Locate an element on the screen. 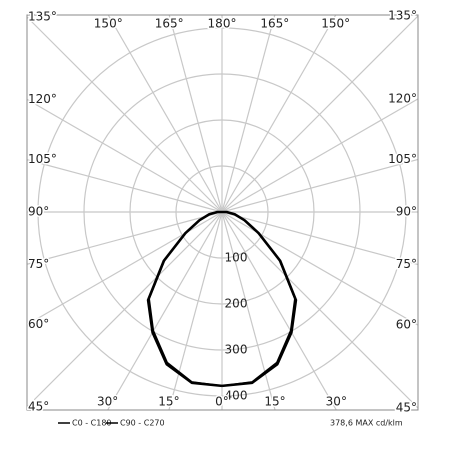  r-tick-label: 200 is located at coordinates (236, 304).